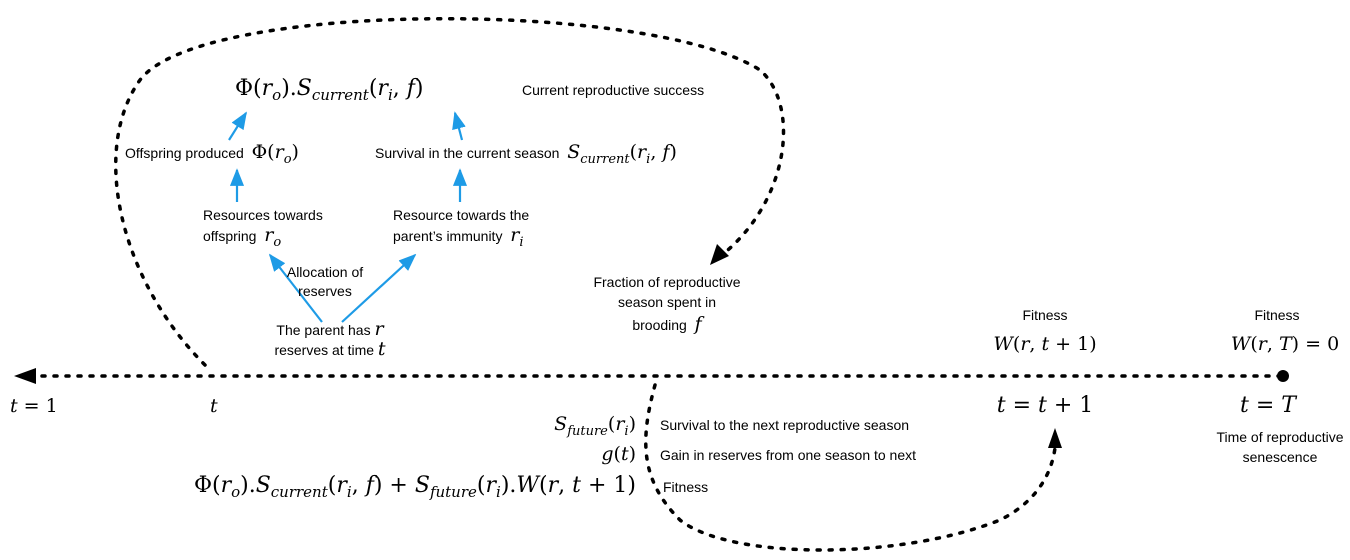 This screenshot has width=1350, height=560. Describe the element at coordinates (341, 95) in the screenshot. I see `math: current` at that location.